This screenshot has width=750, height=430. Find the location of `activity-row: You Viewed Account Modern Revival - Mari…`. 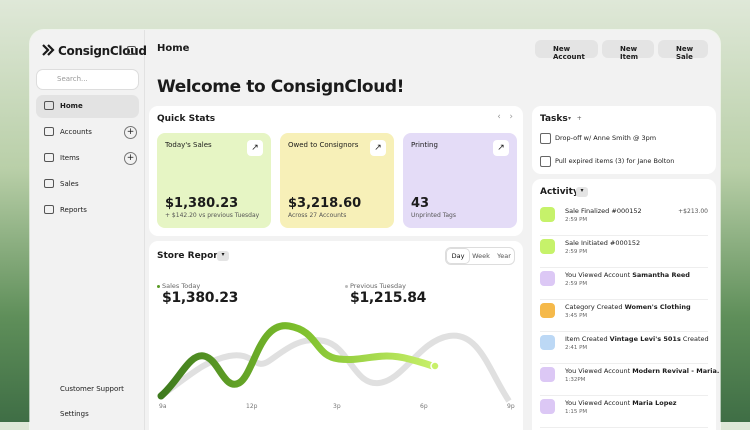

activity-row: You Viewed Account Modern Revival - Mari… is located at coordinates (630, 380).